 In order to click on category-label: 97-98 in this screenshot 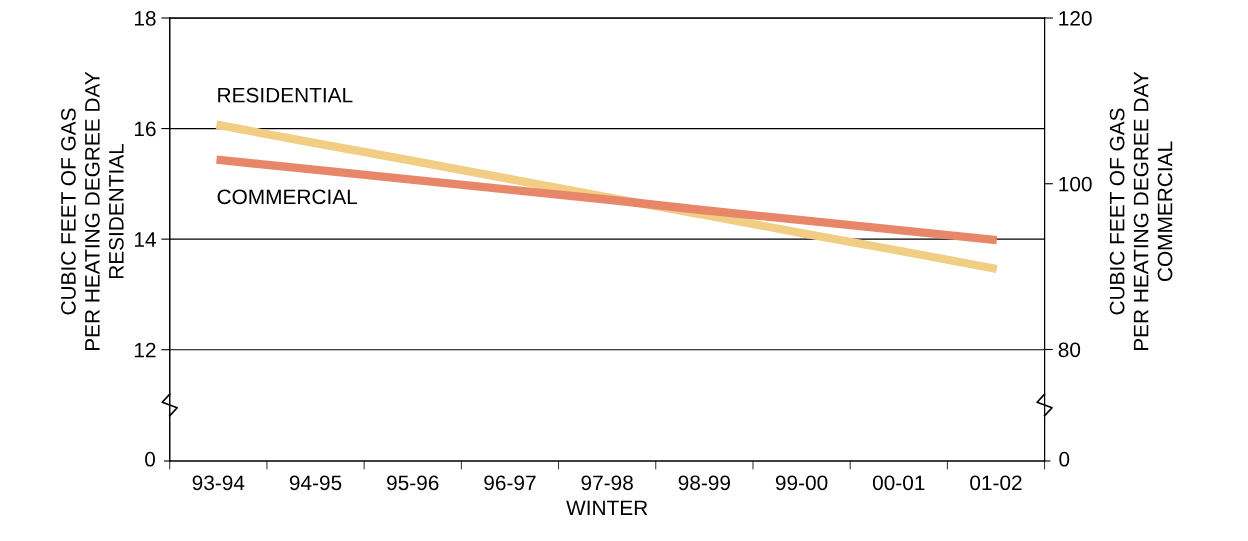, I will do `click(607, 483)`.